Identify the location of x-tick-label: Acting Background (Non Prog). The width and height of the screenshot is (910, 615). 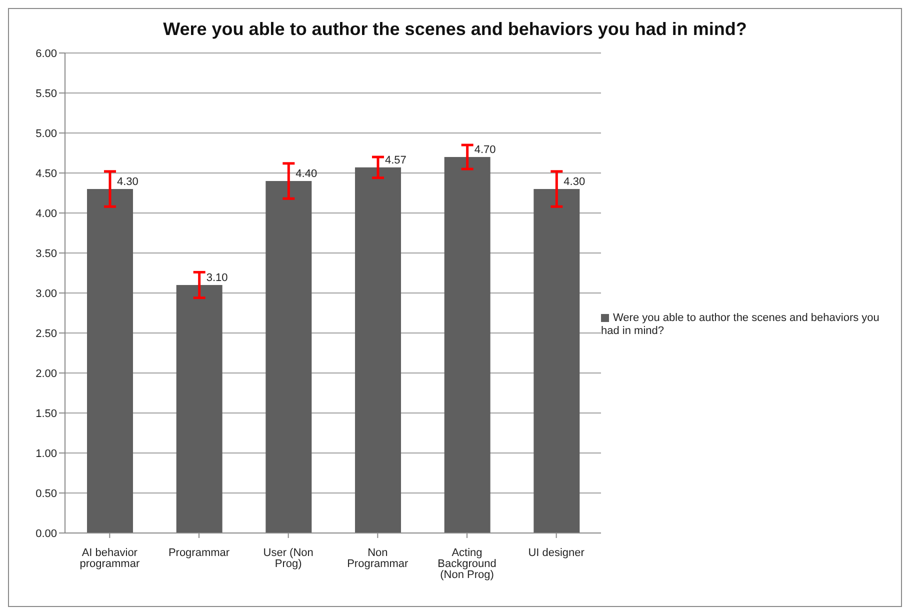
(467, 563).